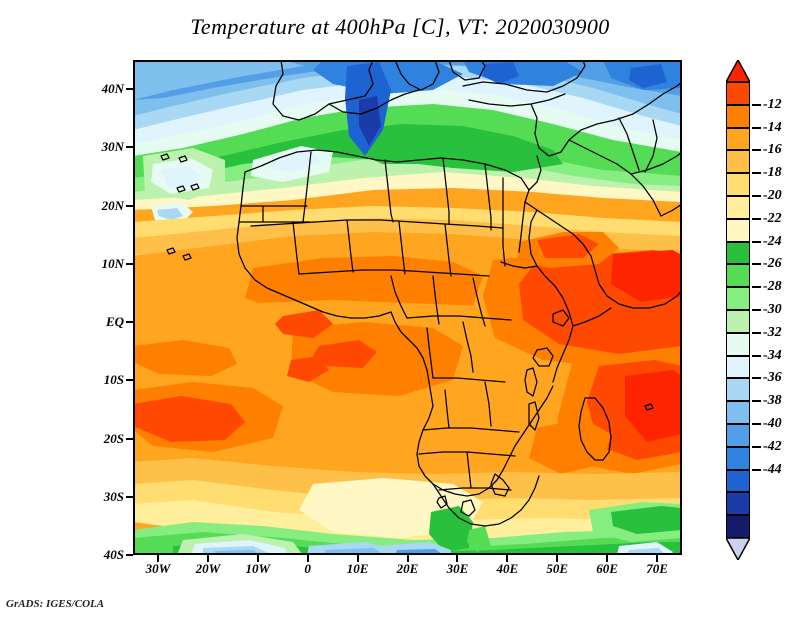 This screenshot has height=618, width=800. I want to click on colorbar-tick-label: -28, so click(772, 287).